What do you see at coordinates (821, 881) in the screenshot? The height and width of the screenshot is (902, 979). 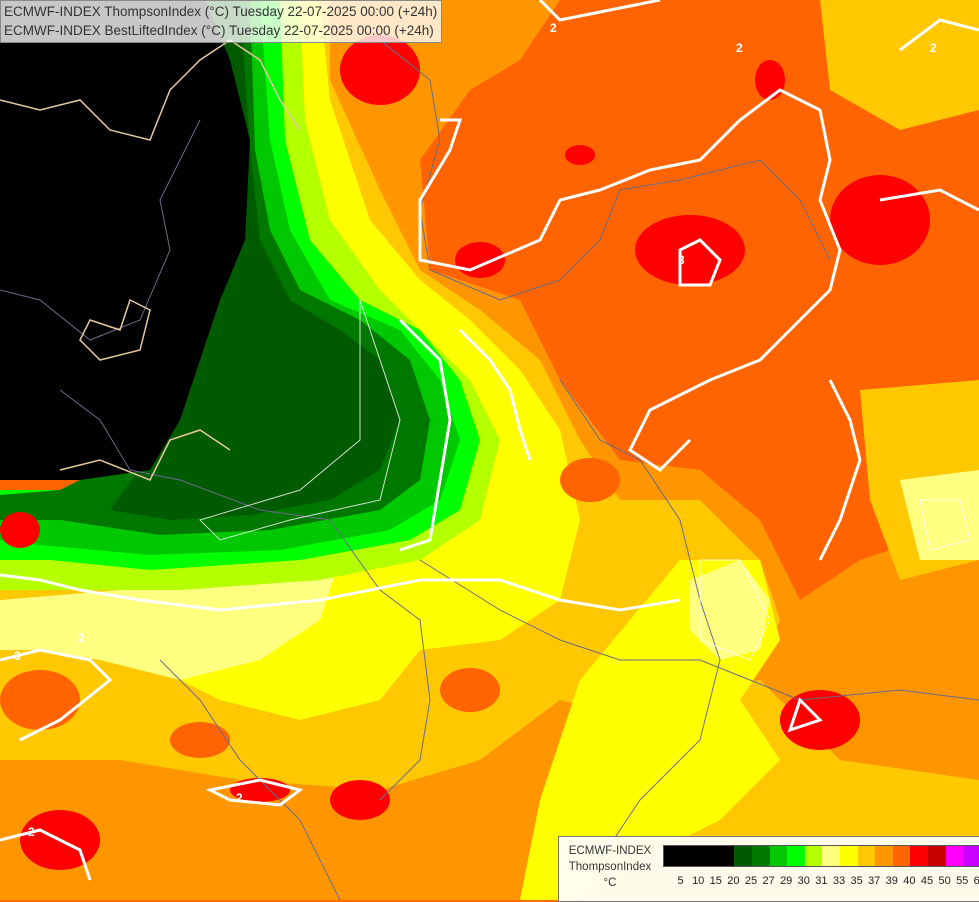 I see `legend-tick-label: 31` at bounding box center [821, 881].